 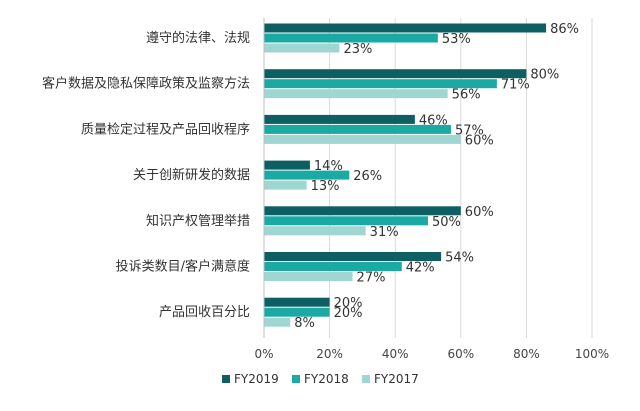 What do you see at coordinates (263, 354) in the screenshot?
I see `x-tick-label: 0%` at bounding box center [263, 354].